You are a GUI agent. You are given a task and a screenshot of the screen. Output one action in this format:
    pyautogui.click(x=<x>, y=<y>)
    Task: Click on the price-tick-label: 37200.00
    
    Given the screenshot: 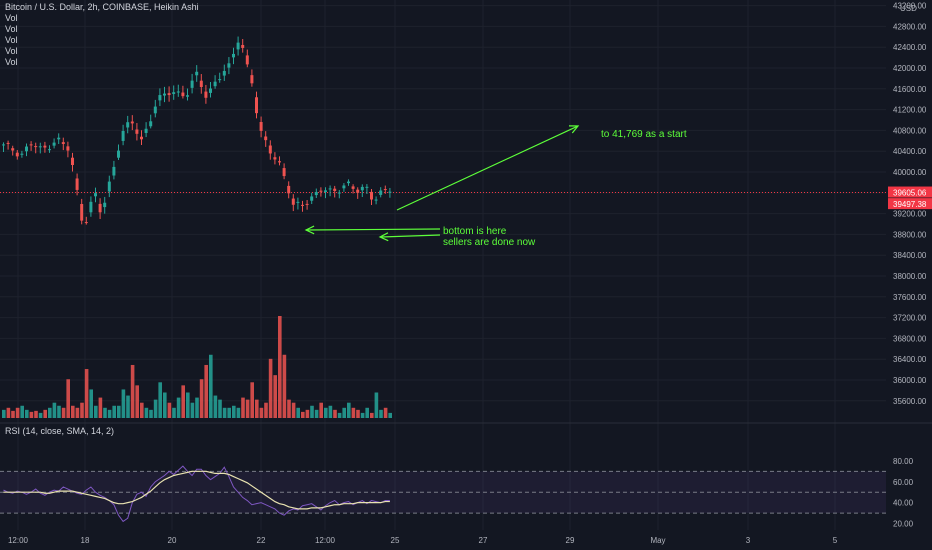 What is the action you would take?
    pyautogui.click(x=910, y=318)
    